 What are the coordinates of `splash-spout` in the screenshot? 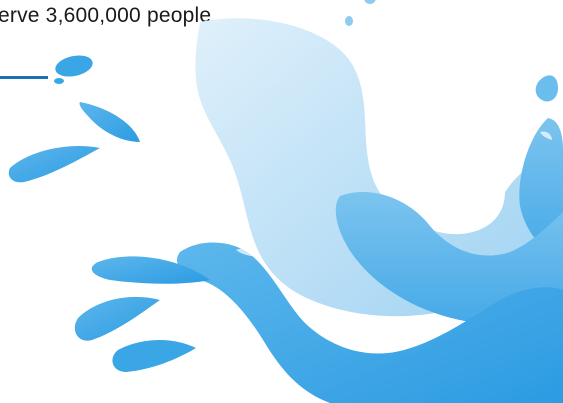 It's located at (546, 88).